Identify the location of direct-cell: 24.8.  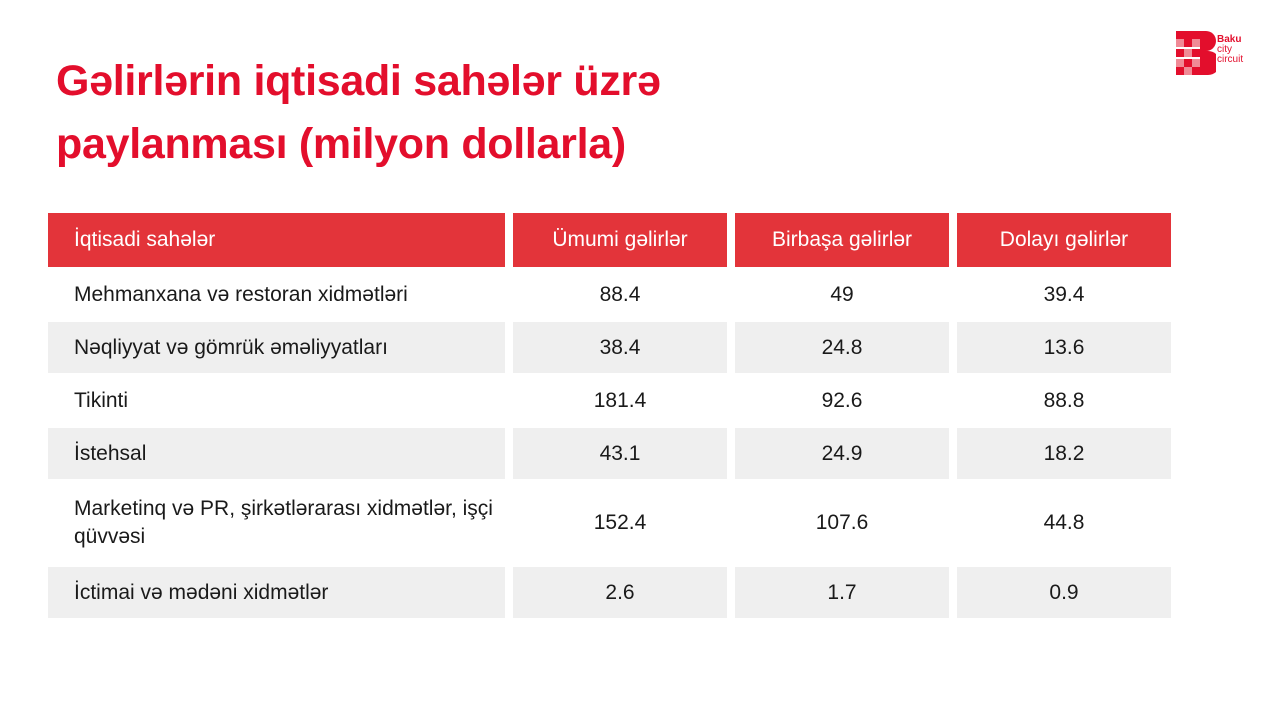
(842, 347).